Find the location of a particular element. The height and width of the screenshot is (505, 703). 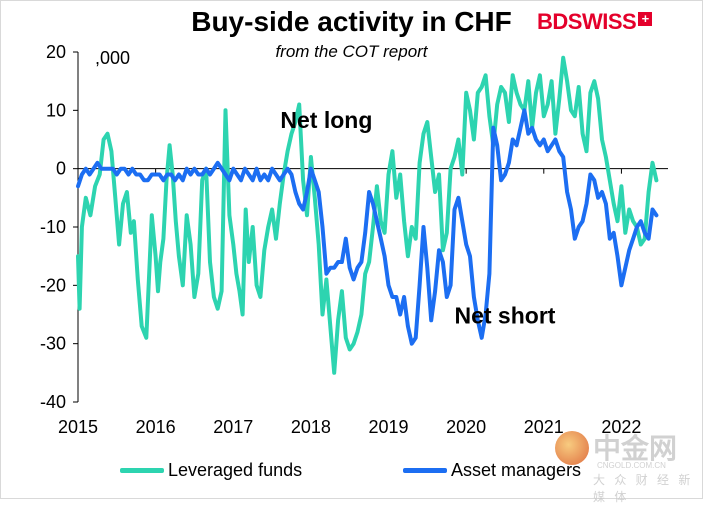

legend-label-asset: Asset managers is located at coordinates (516, 470).